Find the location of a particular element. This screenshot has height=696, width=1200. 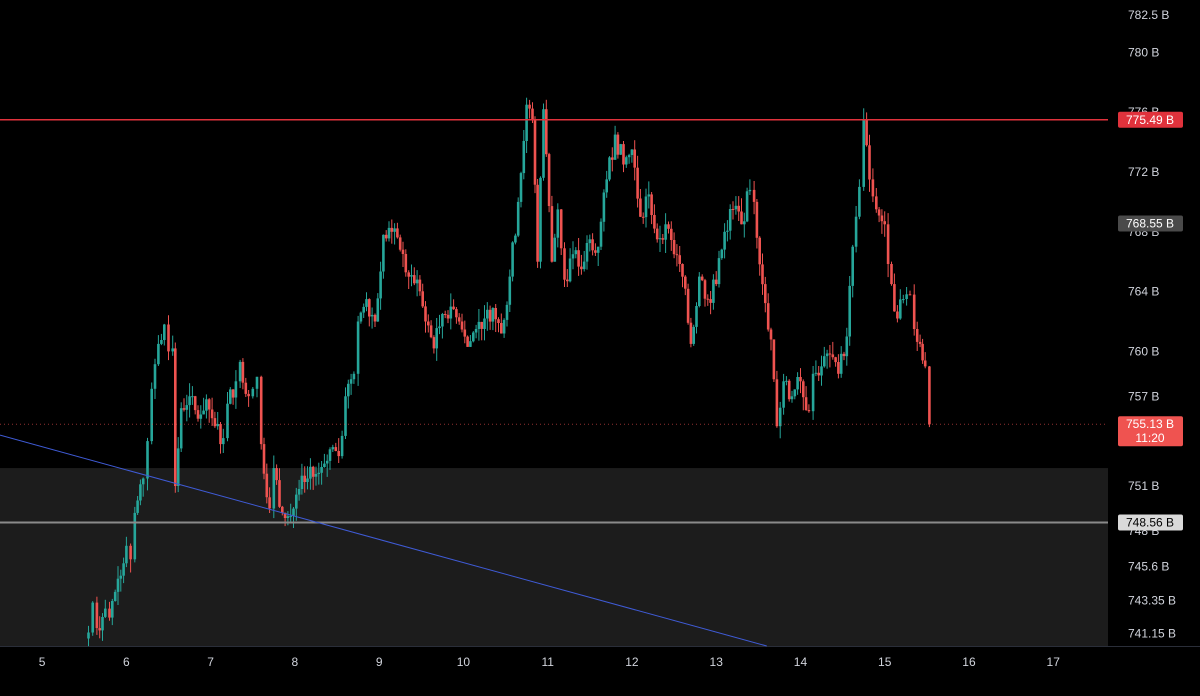

time-axis-background is located at coordinates (600, 668).